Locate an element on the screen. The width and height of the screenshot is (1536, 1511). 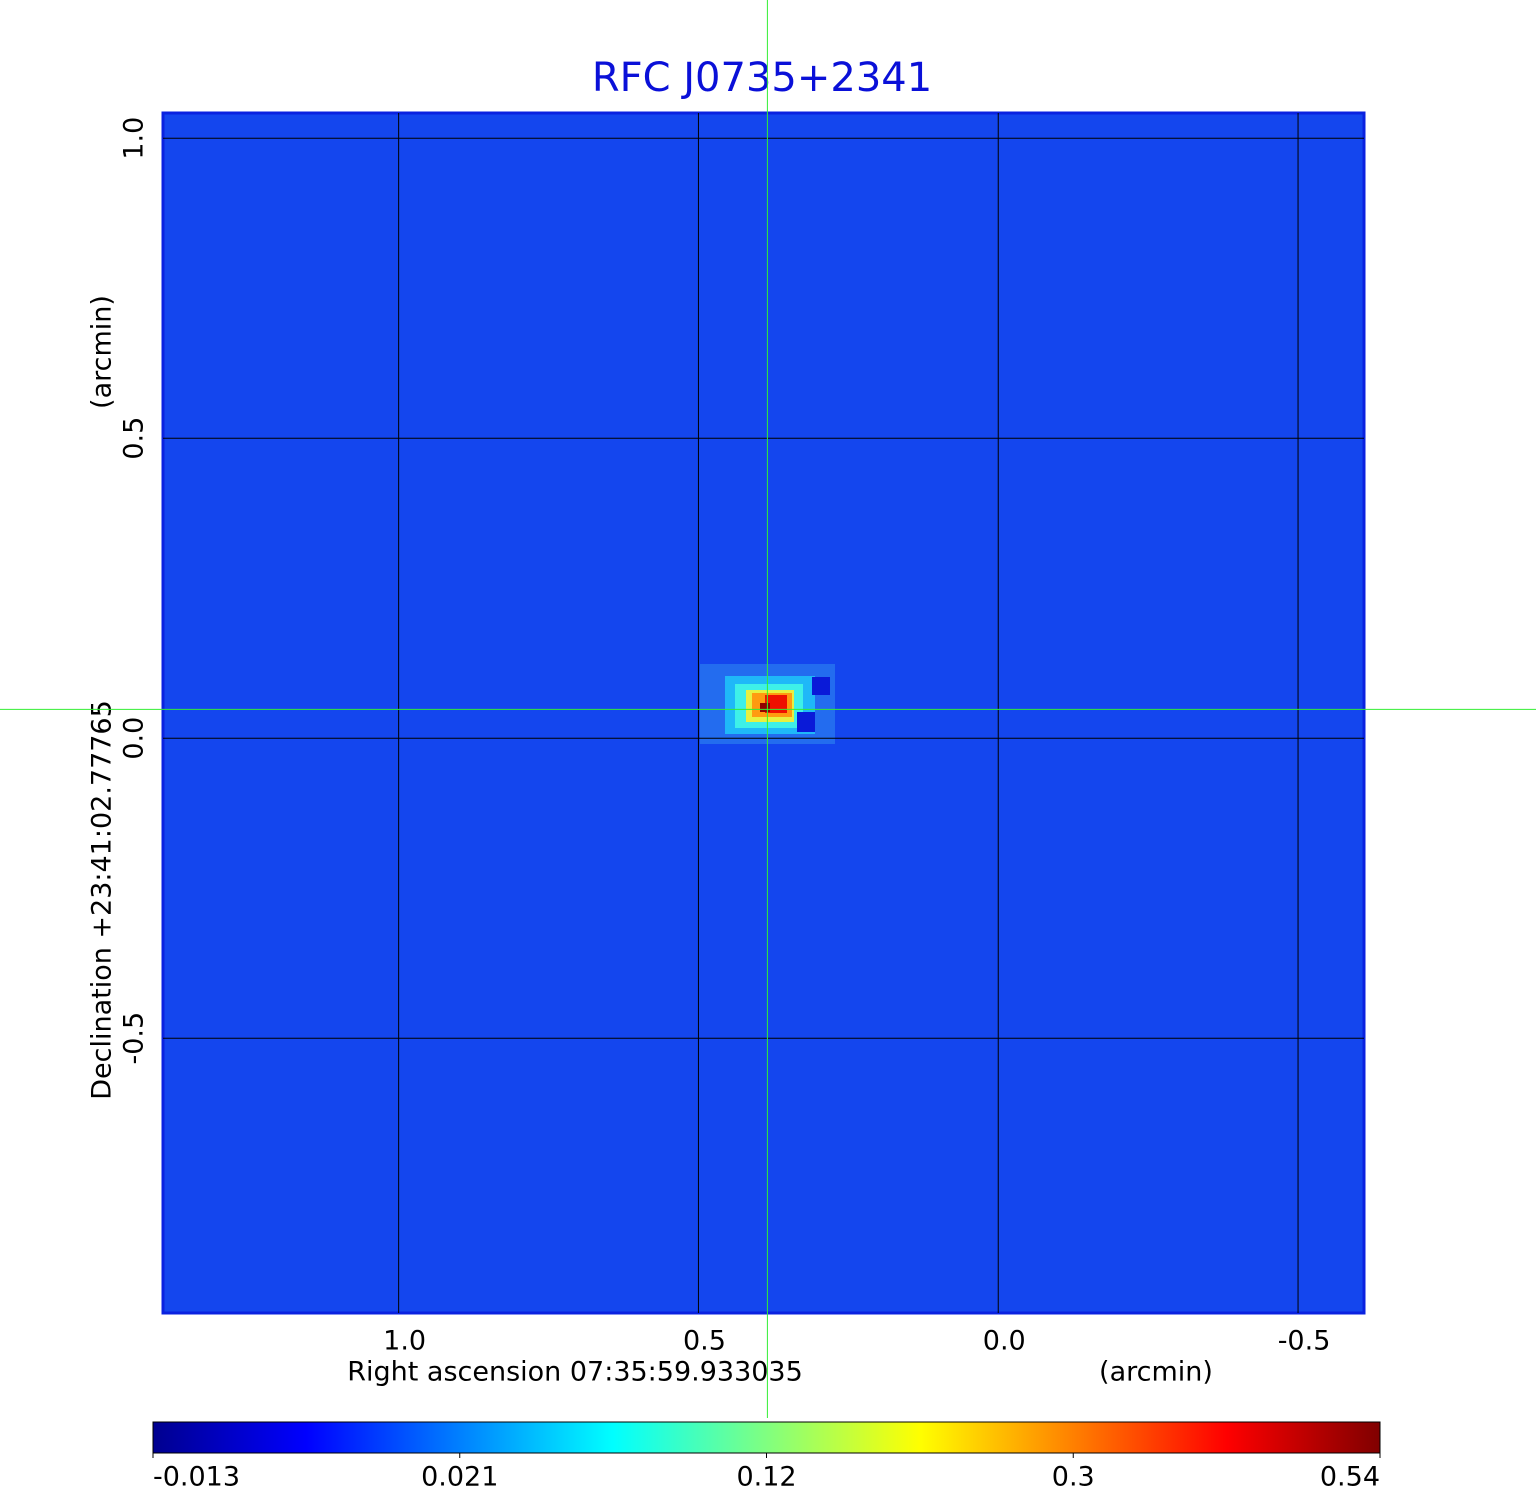
colorbar-tick-label: 0.54 is located at coordinates (1350, 1477).